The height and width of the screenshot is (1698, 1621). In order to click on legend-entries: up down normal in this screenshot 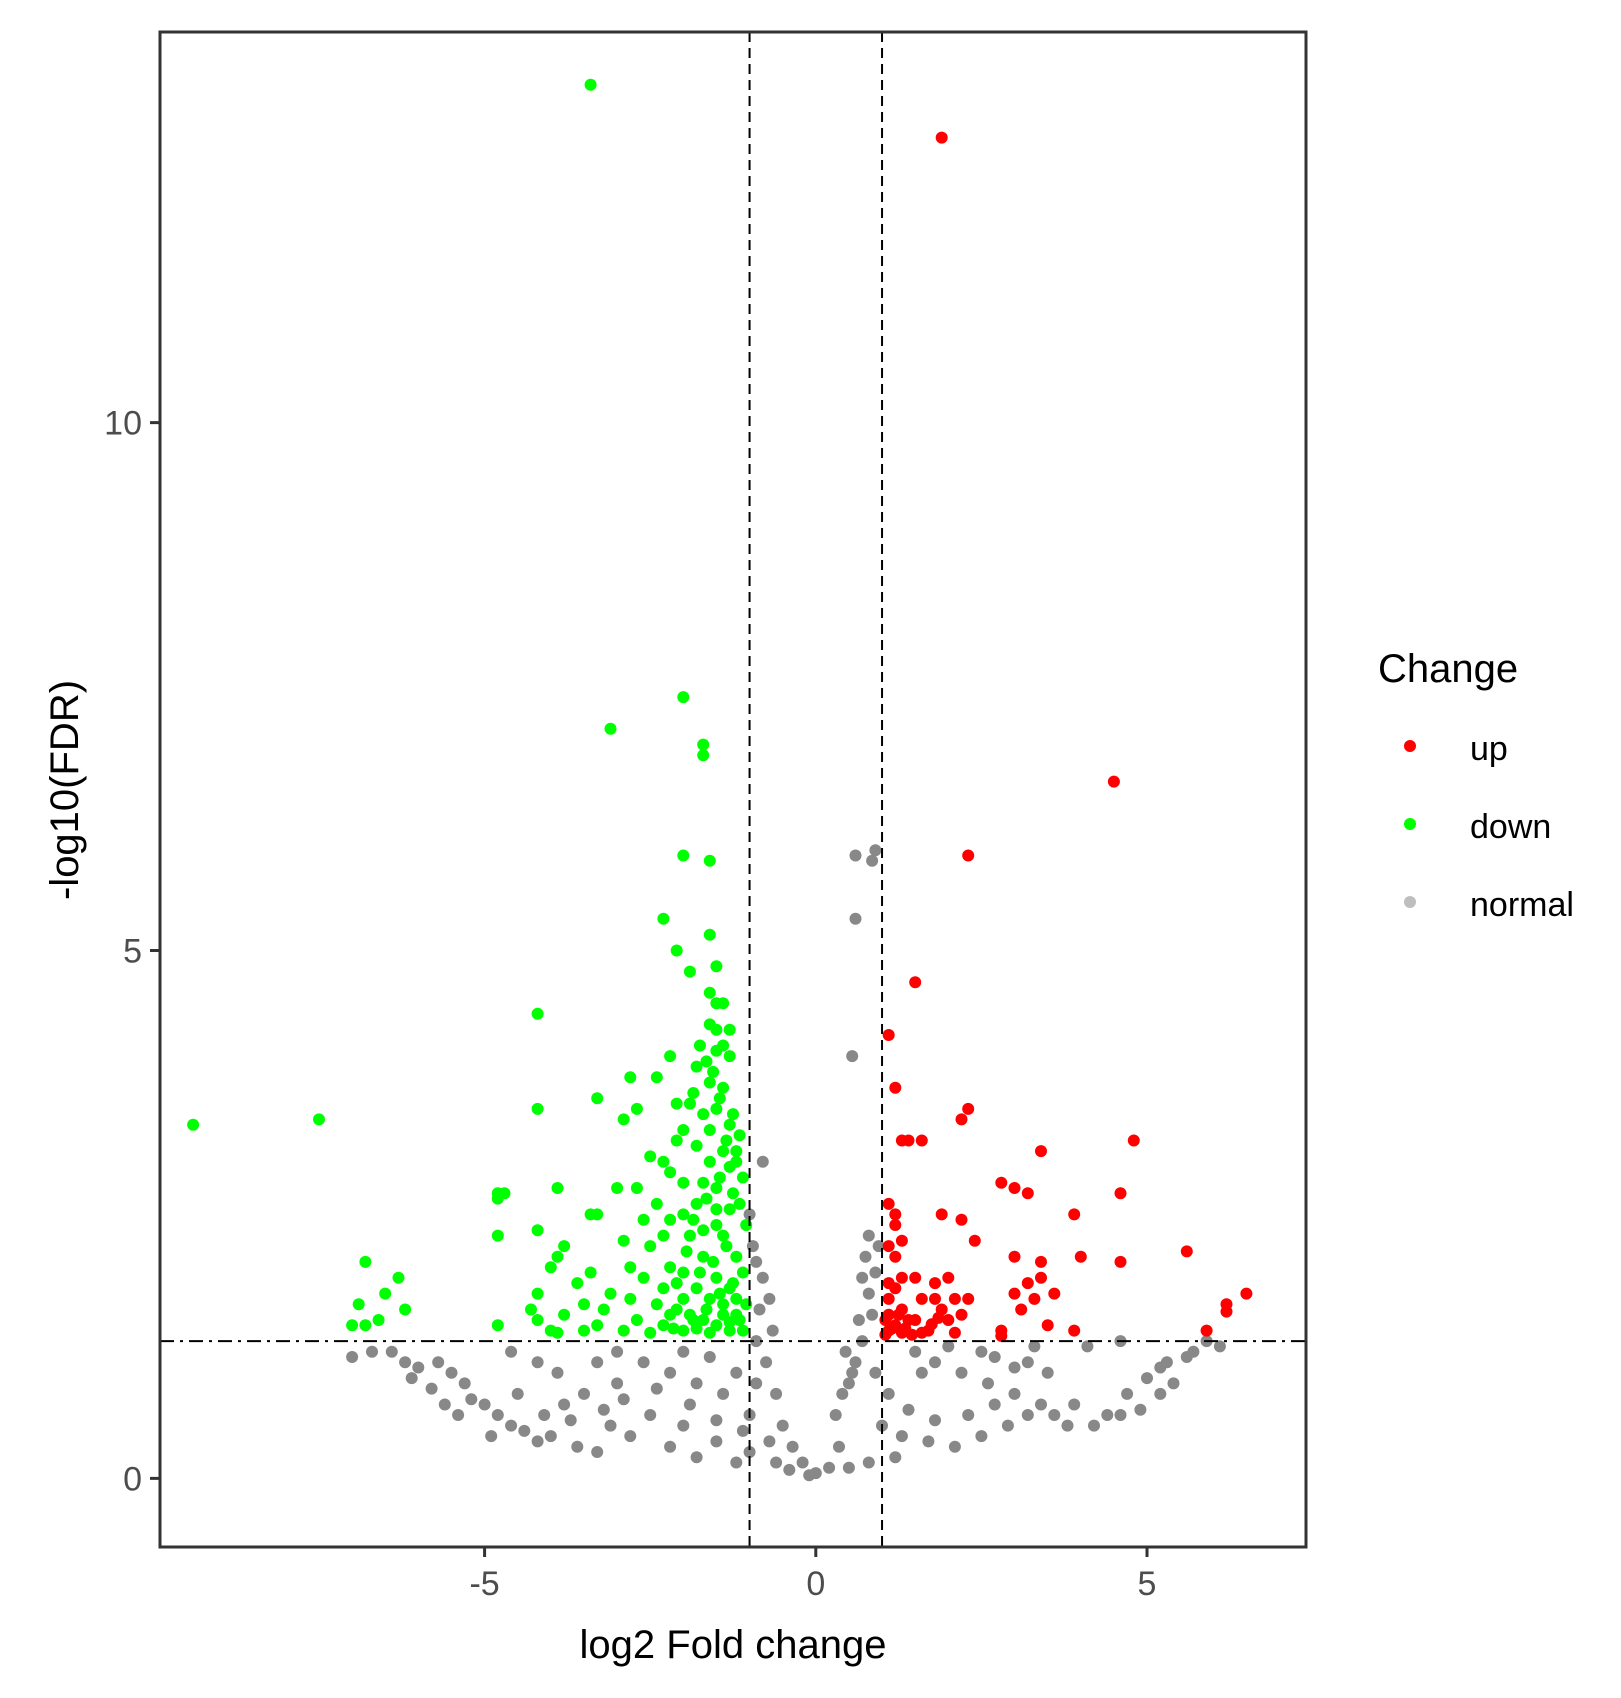, I will do `click(1489, 827)`.